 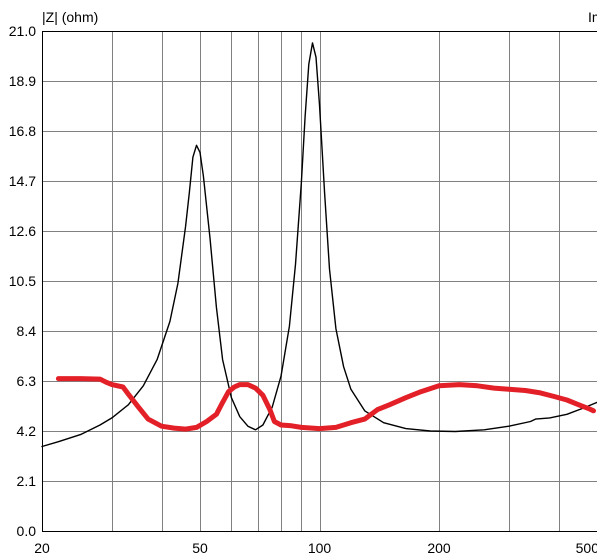 I want to click on y-tick-label: 21.0, so click(x=22, y=31).